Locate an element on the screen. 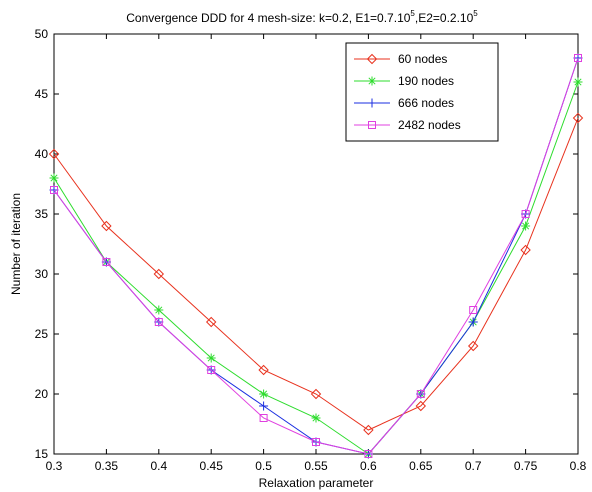 The image size is (592, 492). x-tick-label: 0.4 is located at coordinates (158, 466).